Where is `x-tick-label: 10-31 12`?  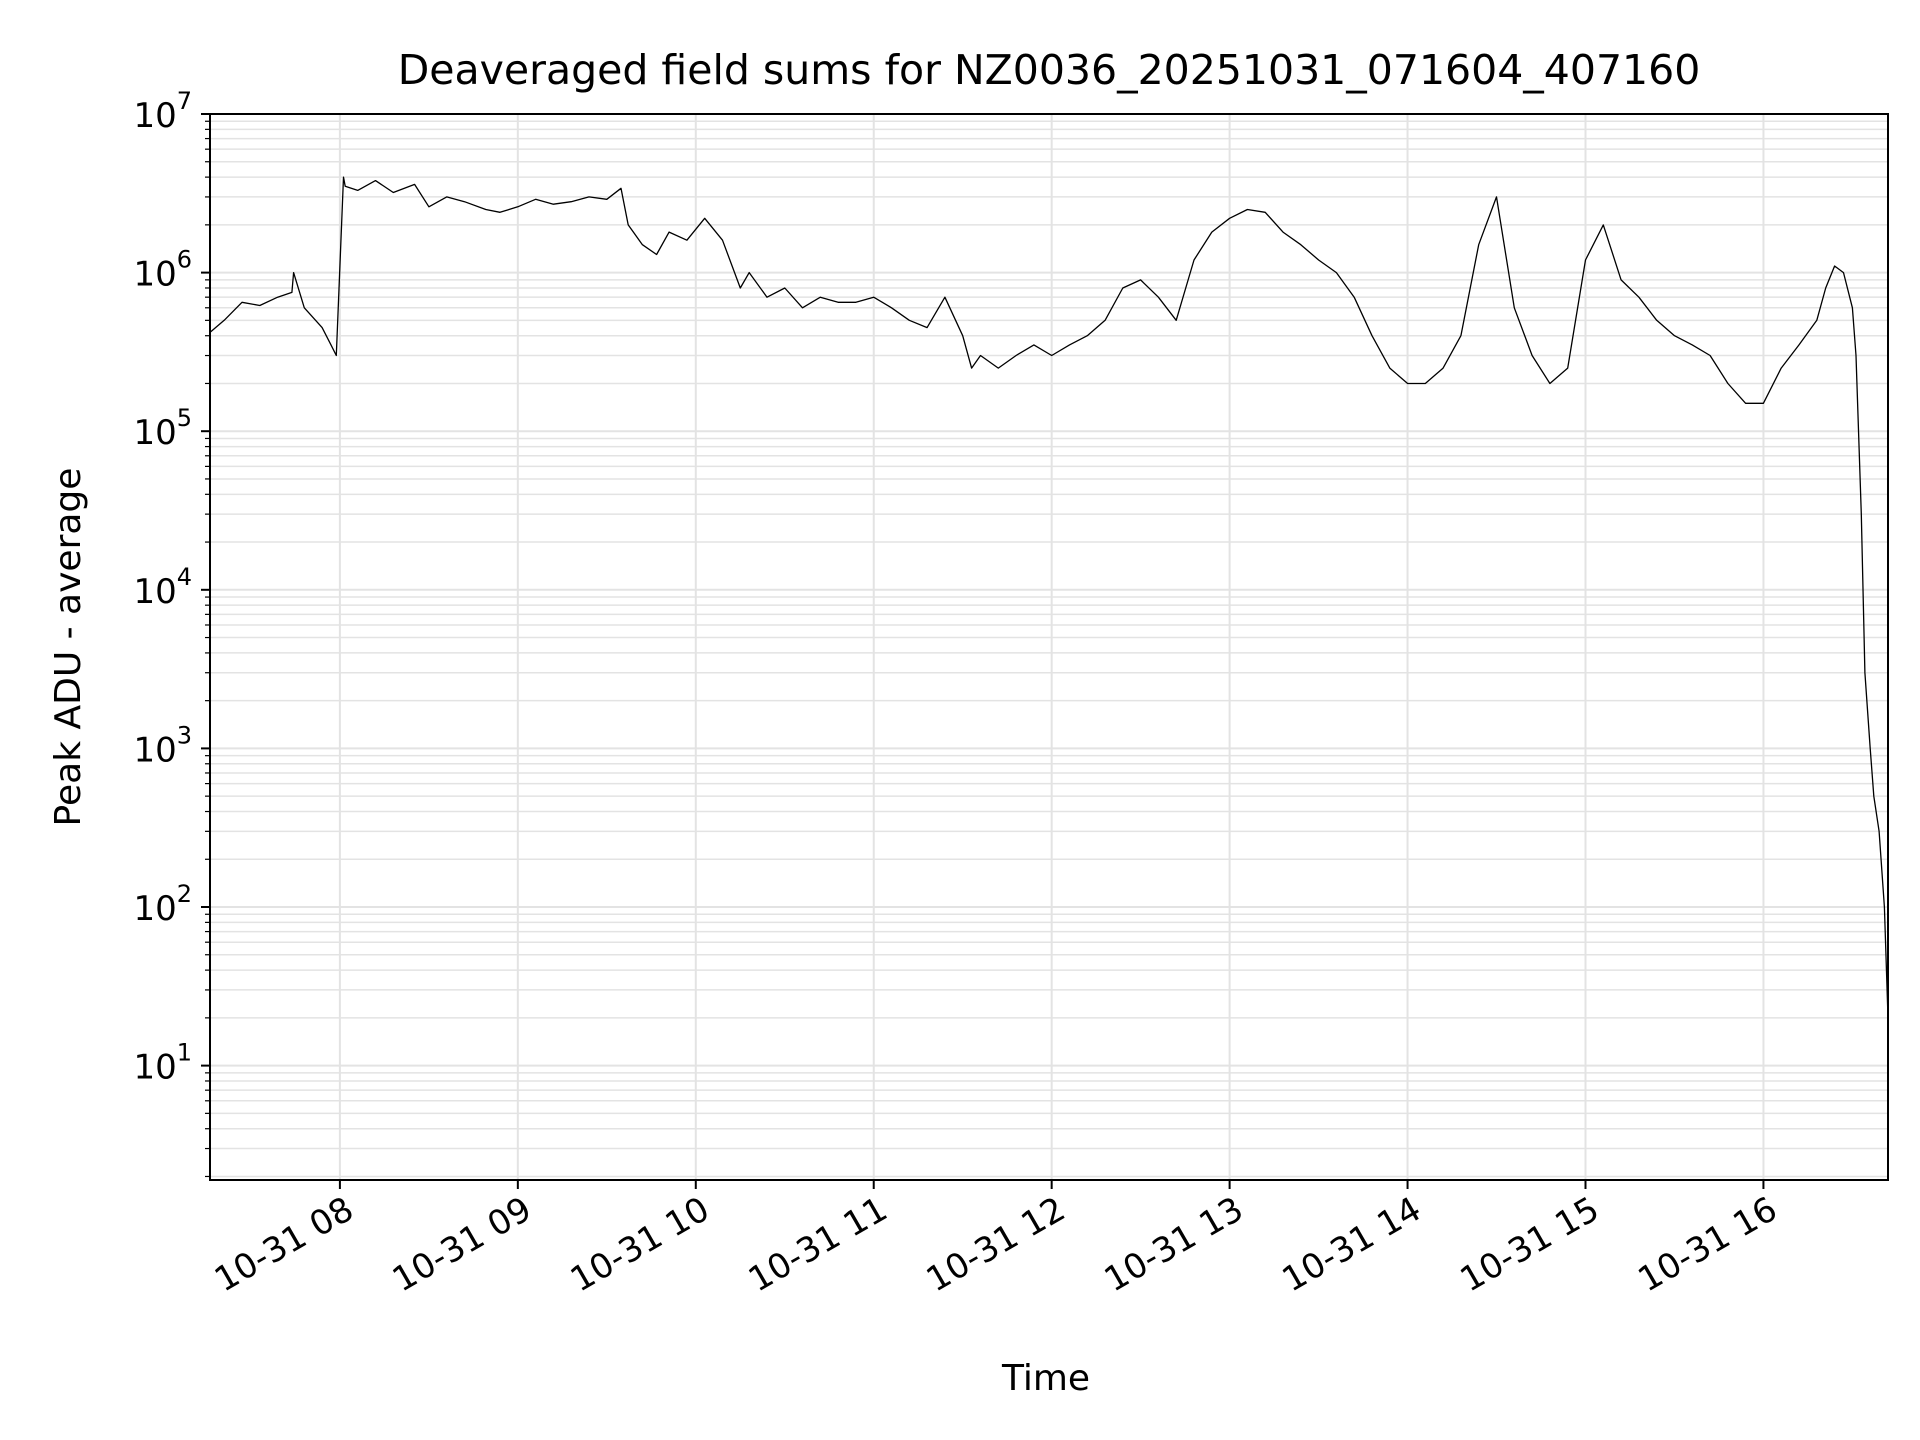 x-tick-label: 10-31 12 is located at coordinates (996, 1244).